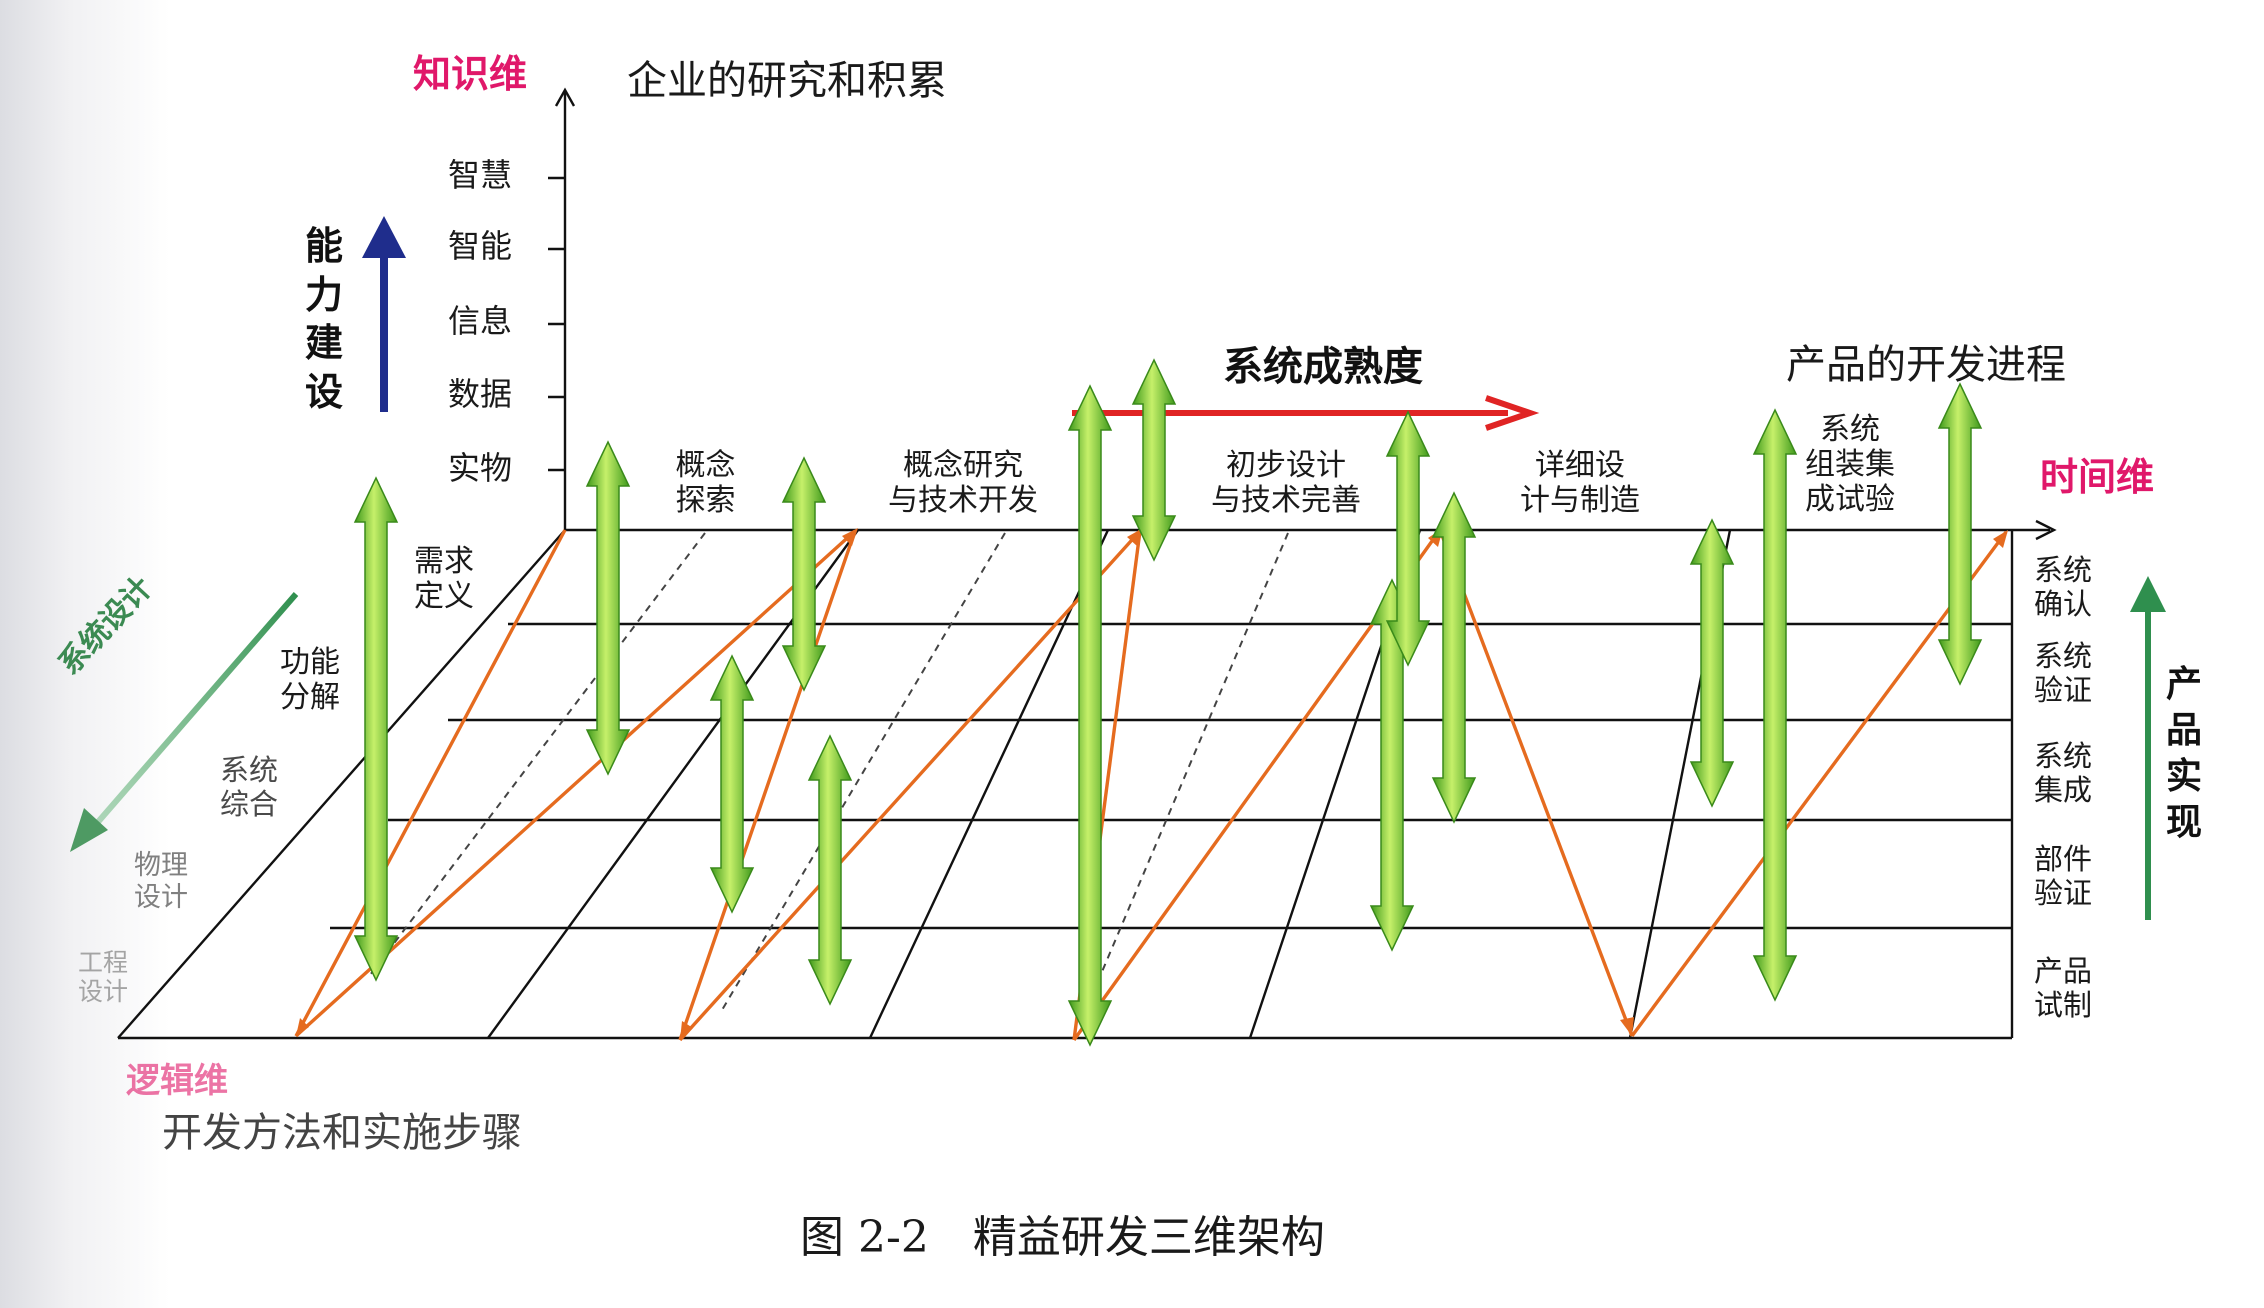 This screenshot has width=2264, height=1308. What do you see at coordinates (177, 1081) in the screenshot?
I see `logic-axis-name: 逻辑维` at bounding box center [177, 1081].